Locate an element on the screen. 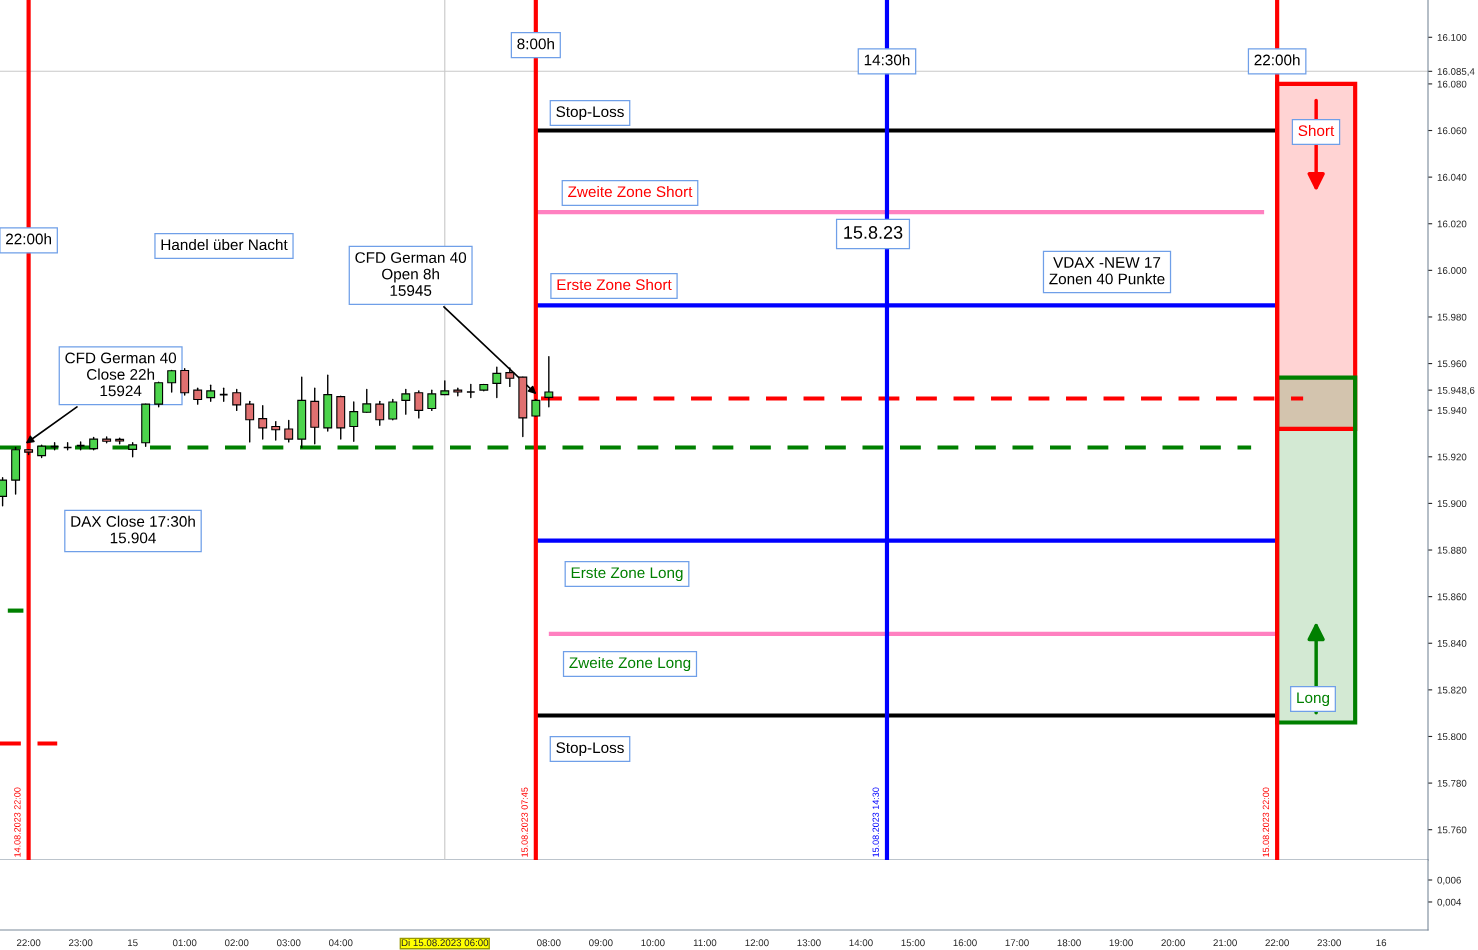 Image resolution: width=1478 pixels, height=950 pixels. y-tick-label: 15.780 is located at coordinates (1452, 783).